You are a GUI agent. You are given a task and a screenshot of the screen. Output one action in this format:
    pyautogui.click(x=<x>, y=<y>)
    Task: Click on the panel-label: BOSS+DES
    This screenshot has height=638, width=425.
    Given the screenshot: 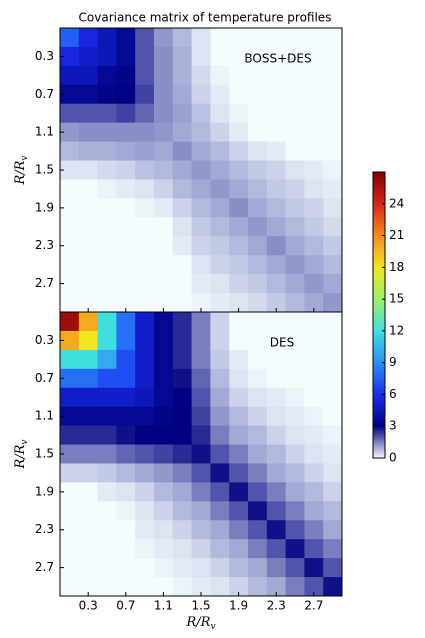 What is the action you would take?
    pyautogui.click(x=277, y=59)
    